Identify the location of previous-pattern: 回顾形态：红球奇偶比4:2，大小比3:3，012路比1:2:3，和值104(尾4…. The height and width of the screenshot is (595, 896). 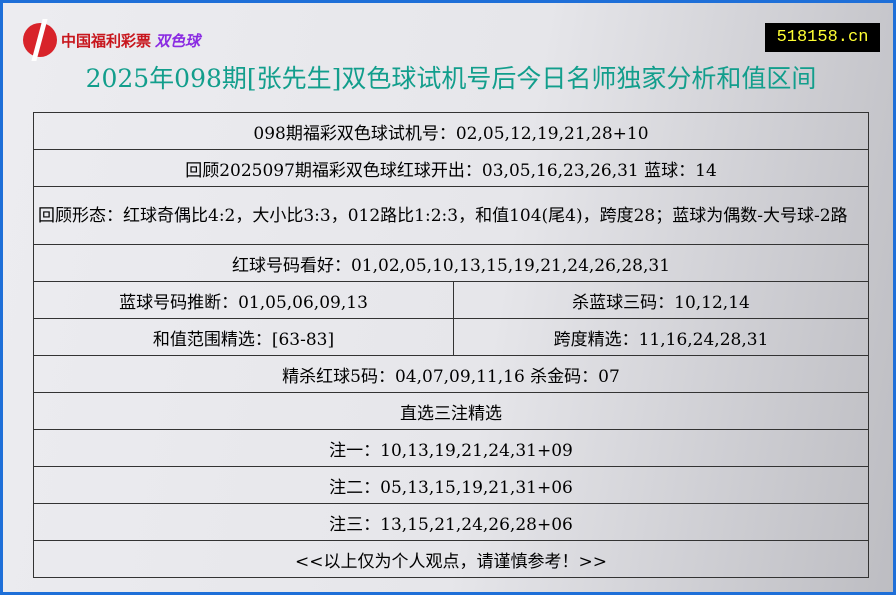
(451, 215).